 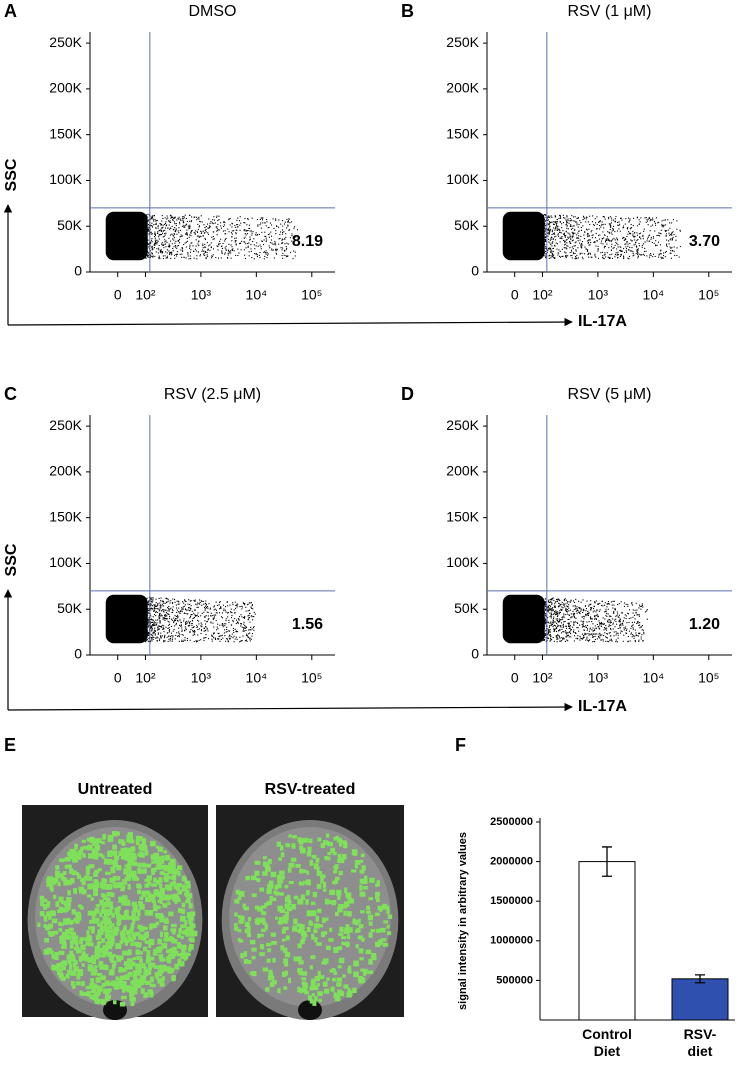 What do you see at coordinates (118, 295) in the screenshot?
I see `x-tick-label: 0` at bounding box center [118, 295].